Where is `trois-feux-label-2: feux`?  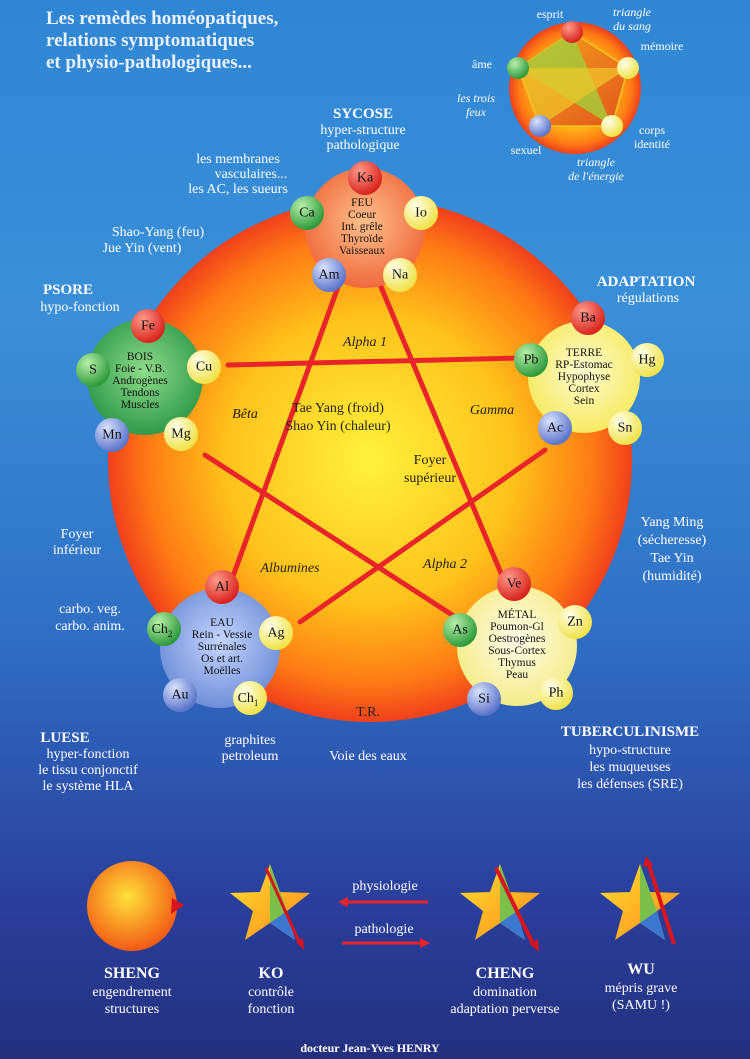
trois-feux-label-2: feux is located at coordinates (476, 112).